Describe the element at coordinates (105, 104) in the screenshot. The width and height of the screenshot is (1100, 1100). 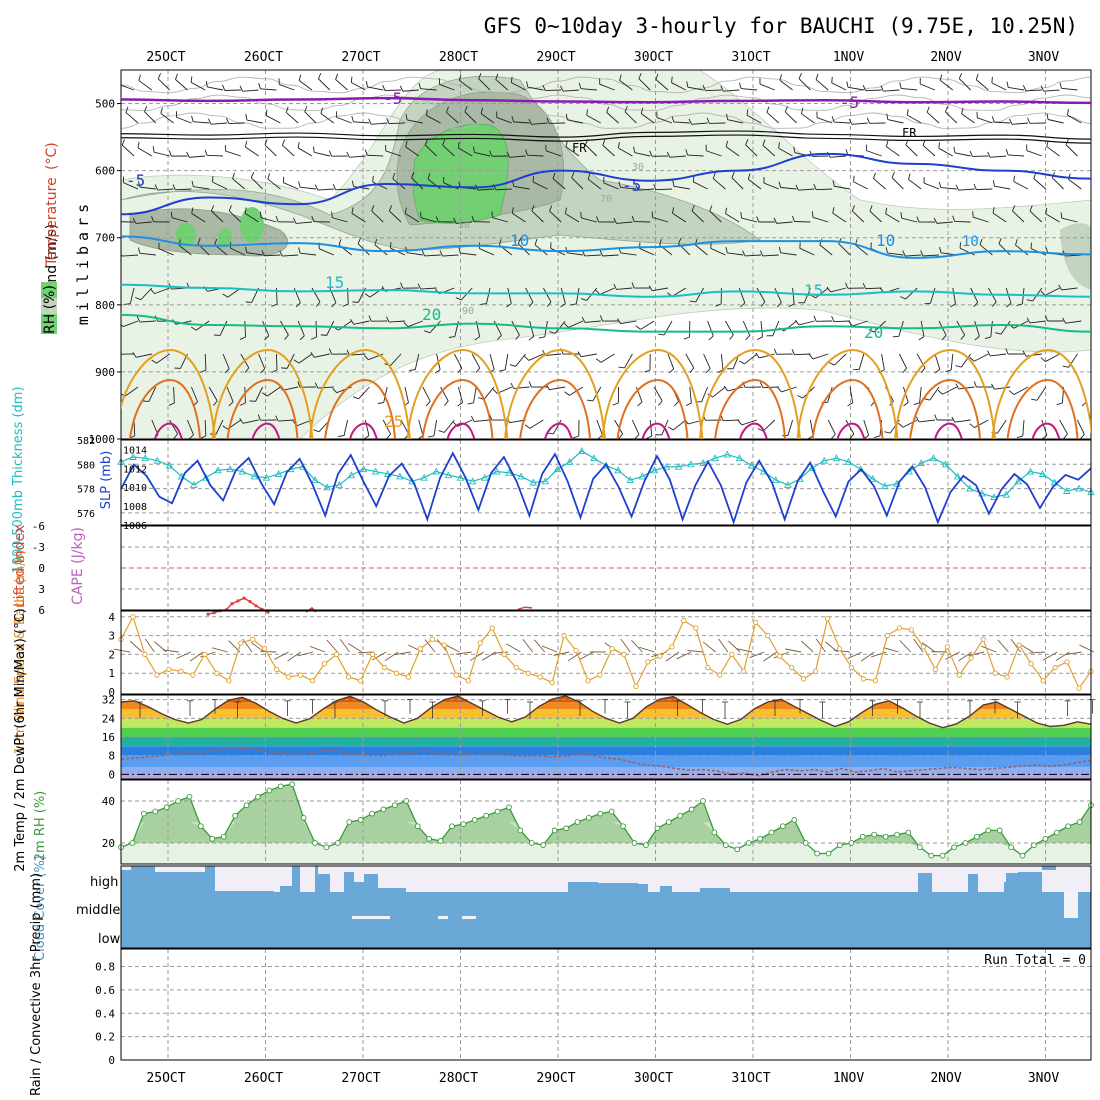
I see `y-tick-label: 500` at that location.